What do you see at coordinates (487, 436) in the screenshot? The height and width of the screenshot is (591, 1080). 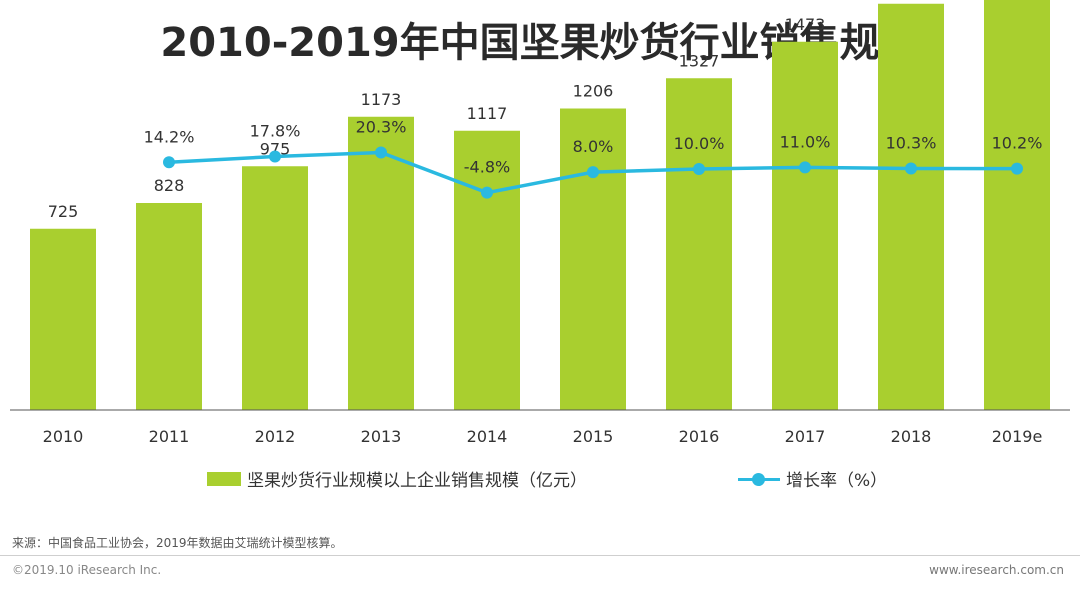 I see `x-tick-label: 2014` at bounding box center [487, 436].